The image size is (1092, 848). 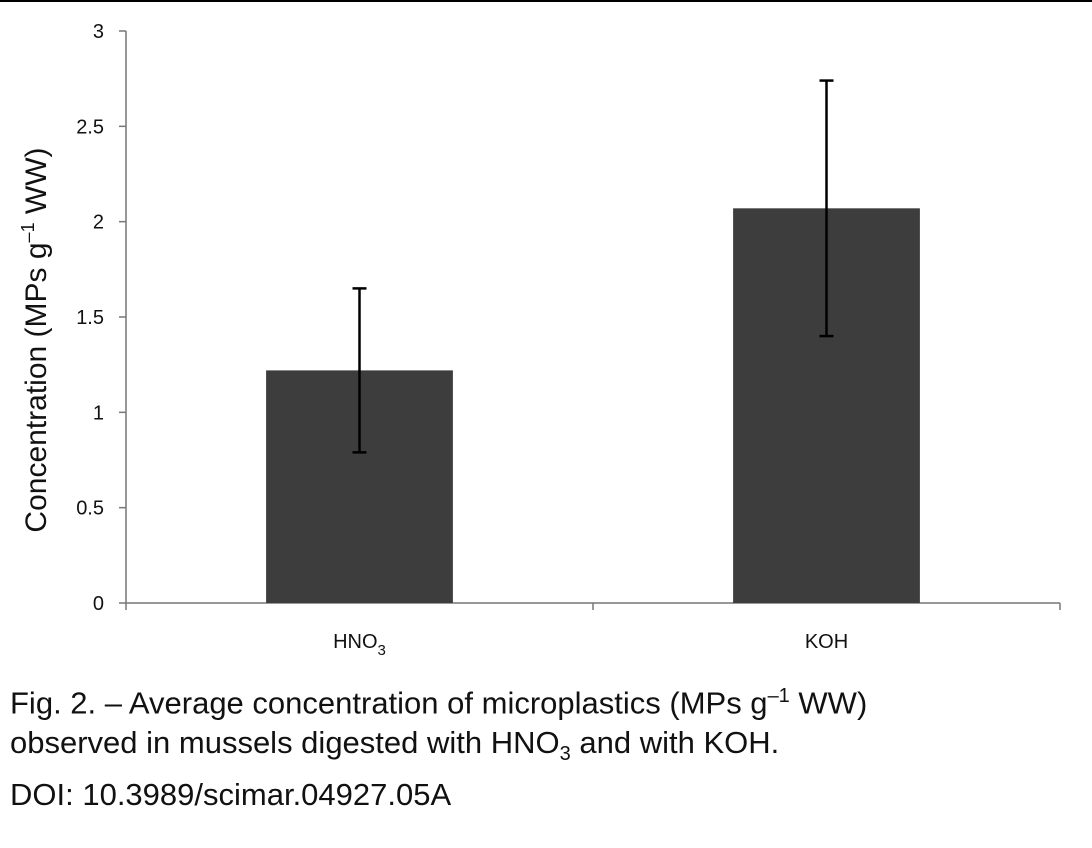 I want to click on top-border-line, so click(x=546, y=1).